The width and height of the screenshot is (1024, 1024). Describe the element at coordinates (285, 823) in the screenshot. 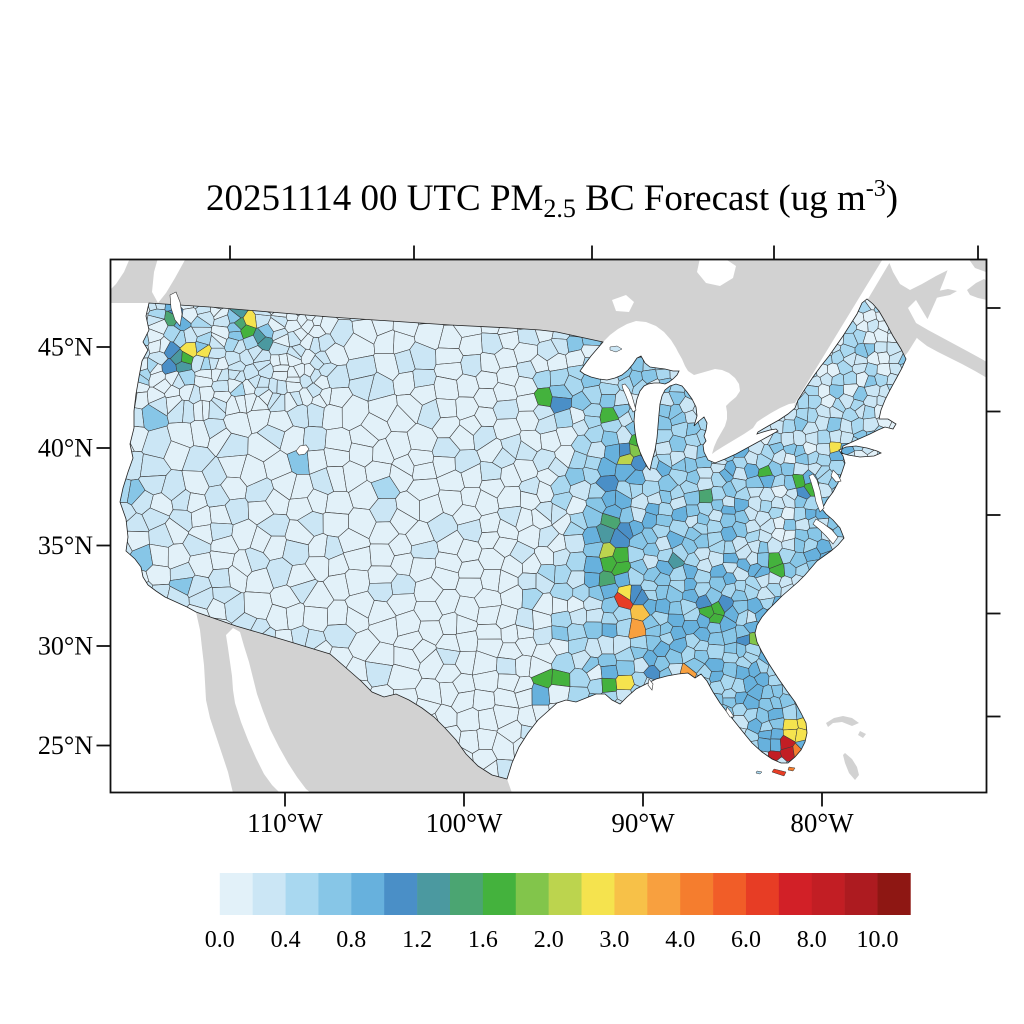

I see `svg-text: 110°W` at that location.